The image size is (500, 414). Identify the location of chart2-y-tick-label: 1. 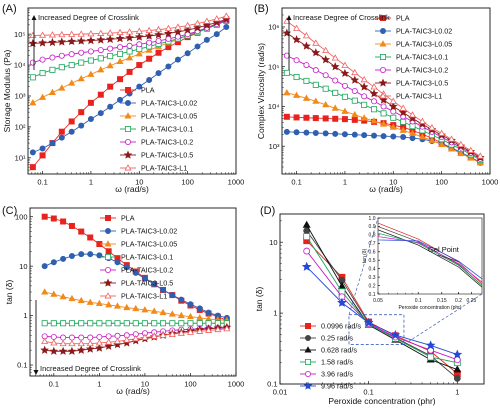
(25, 315).